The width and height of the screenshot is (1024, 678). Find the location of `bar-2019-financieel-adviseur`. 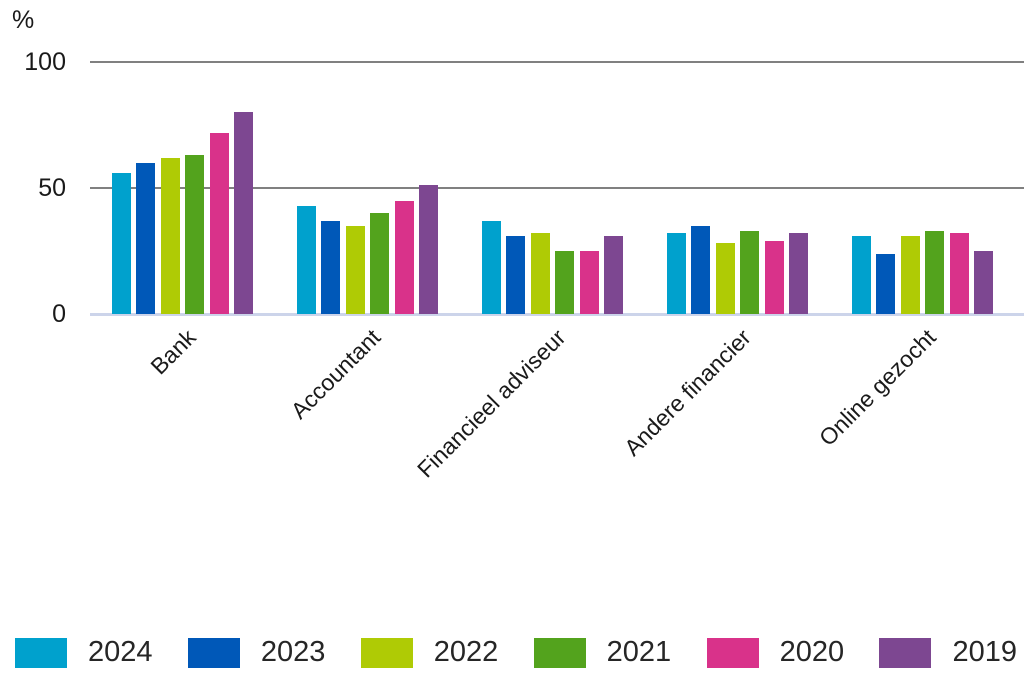

bar-2019-financieel-adviseur is located at coordinates (613, 274).